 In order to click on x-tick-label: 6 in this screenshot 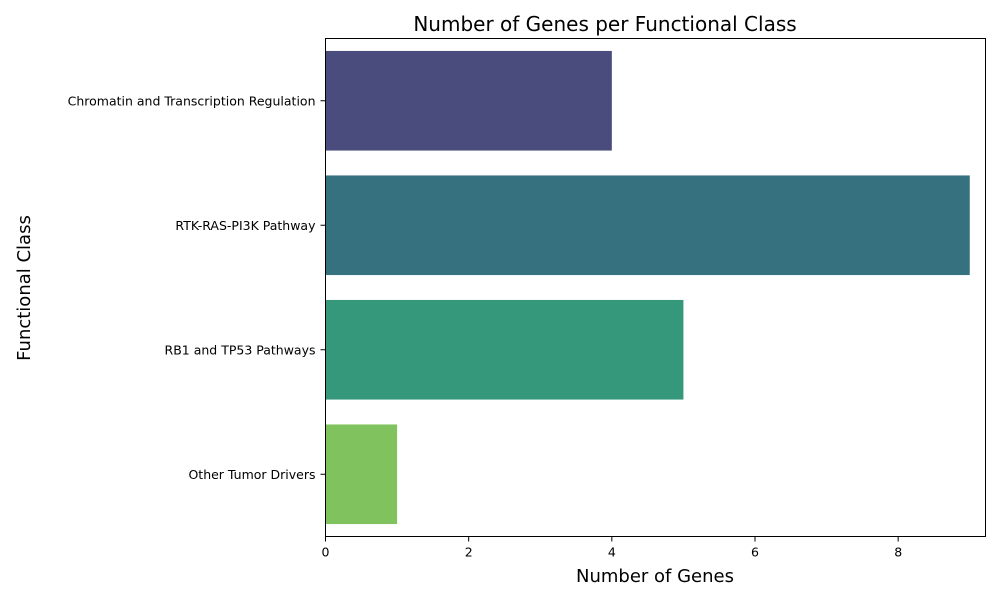, I will do `click(755, 552)`.